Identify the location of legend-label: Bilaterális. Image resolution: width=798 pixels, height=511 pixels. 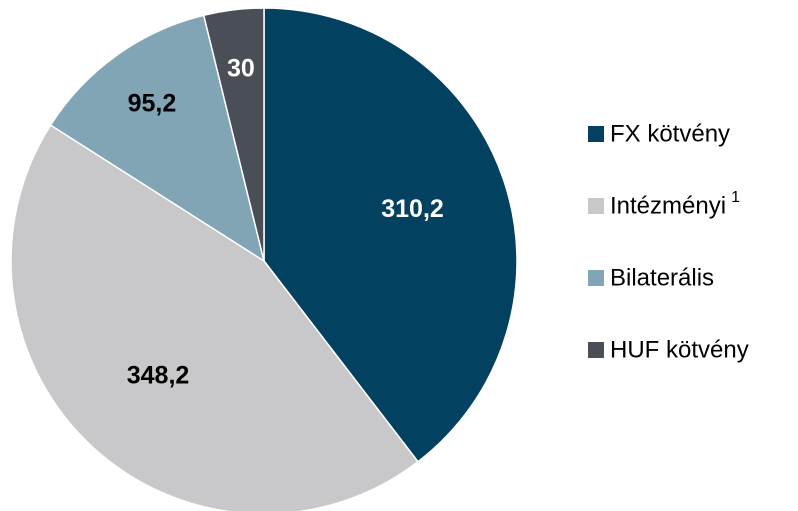
(662, 277).